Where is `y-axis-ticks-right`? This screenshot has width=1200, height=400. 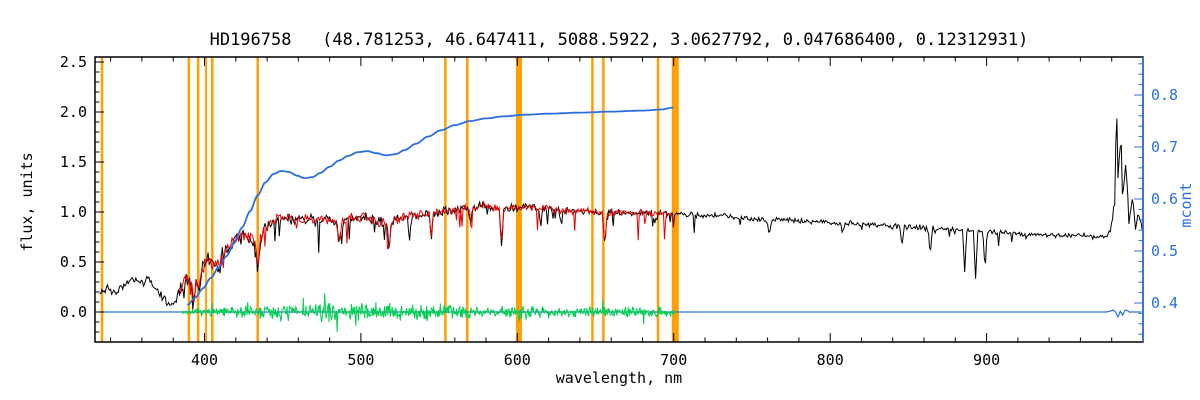 y-axis-ticks-right is located at coordinates (1138, 199).